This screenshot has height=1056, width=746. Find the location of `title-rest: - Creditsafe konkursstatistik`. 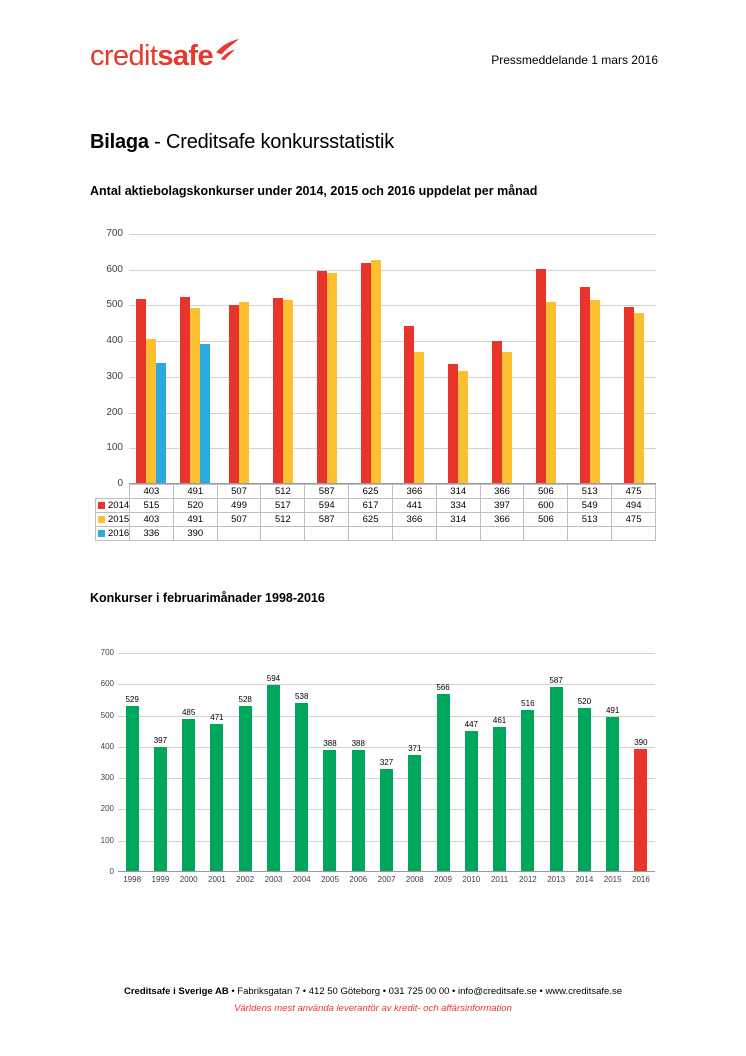

title-rest: - Creditsafe konkursstatistik is located at coordinates (271, 142).